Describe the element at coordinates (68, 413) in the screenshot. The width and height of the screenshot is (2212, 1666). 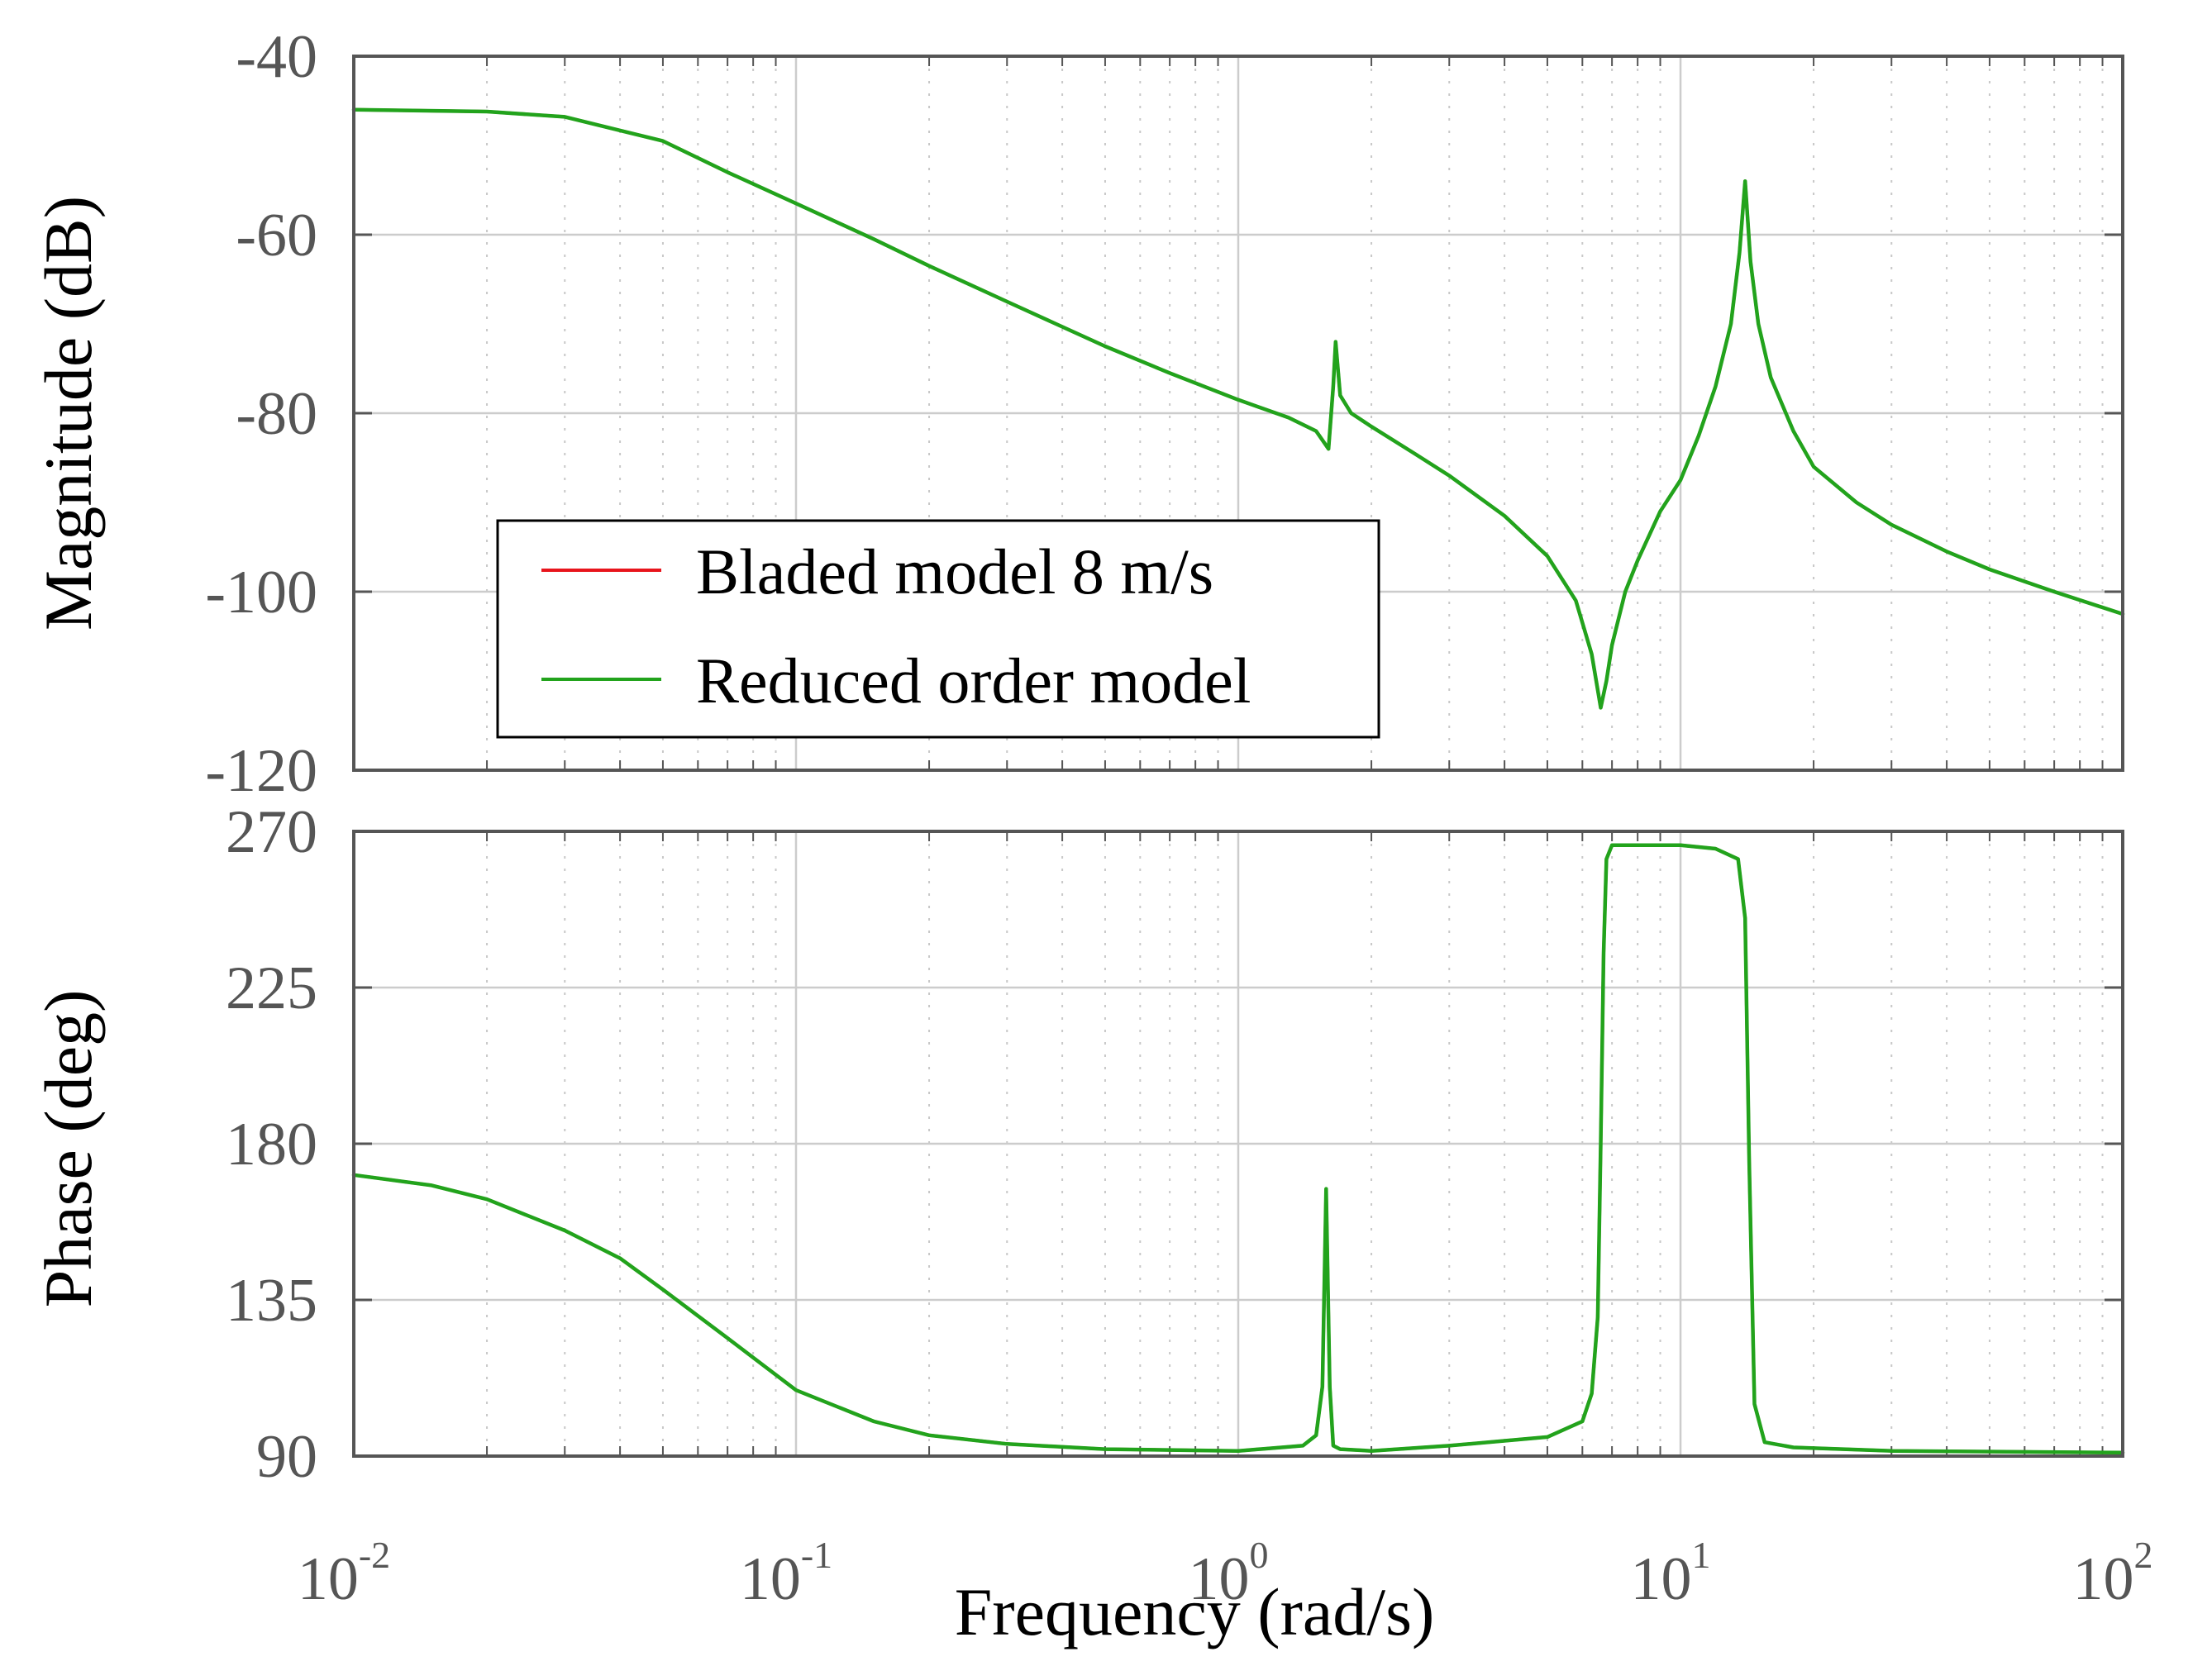
I see `magnitude-axis-label: Magnitude (dB)` at that location.